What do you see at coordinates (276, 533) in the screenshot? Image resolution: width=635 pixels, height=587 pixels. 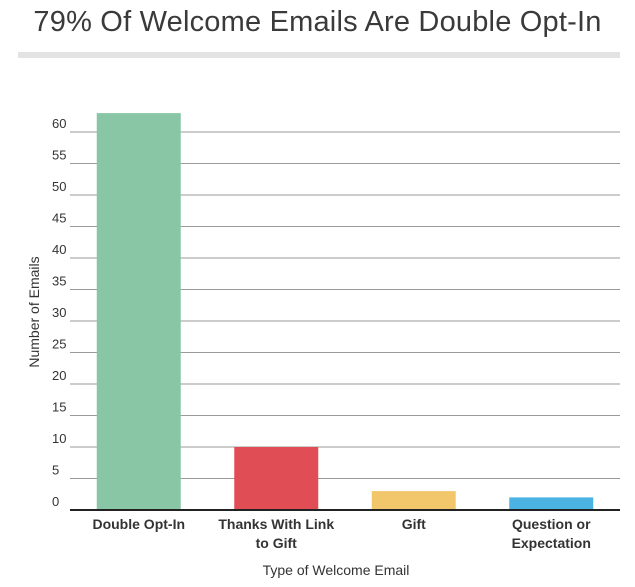 I see `x-category-label: Thanks With Link to Gift` at bounding box center [276, 533].